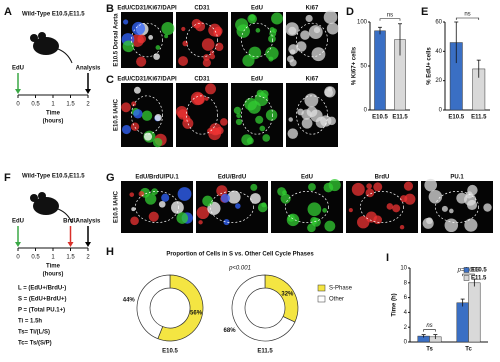  I want to click on tick-label: 0.5, so click(35, 105).